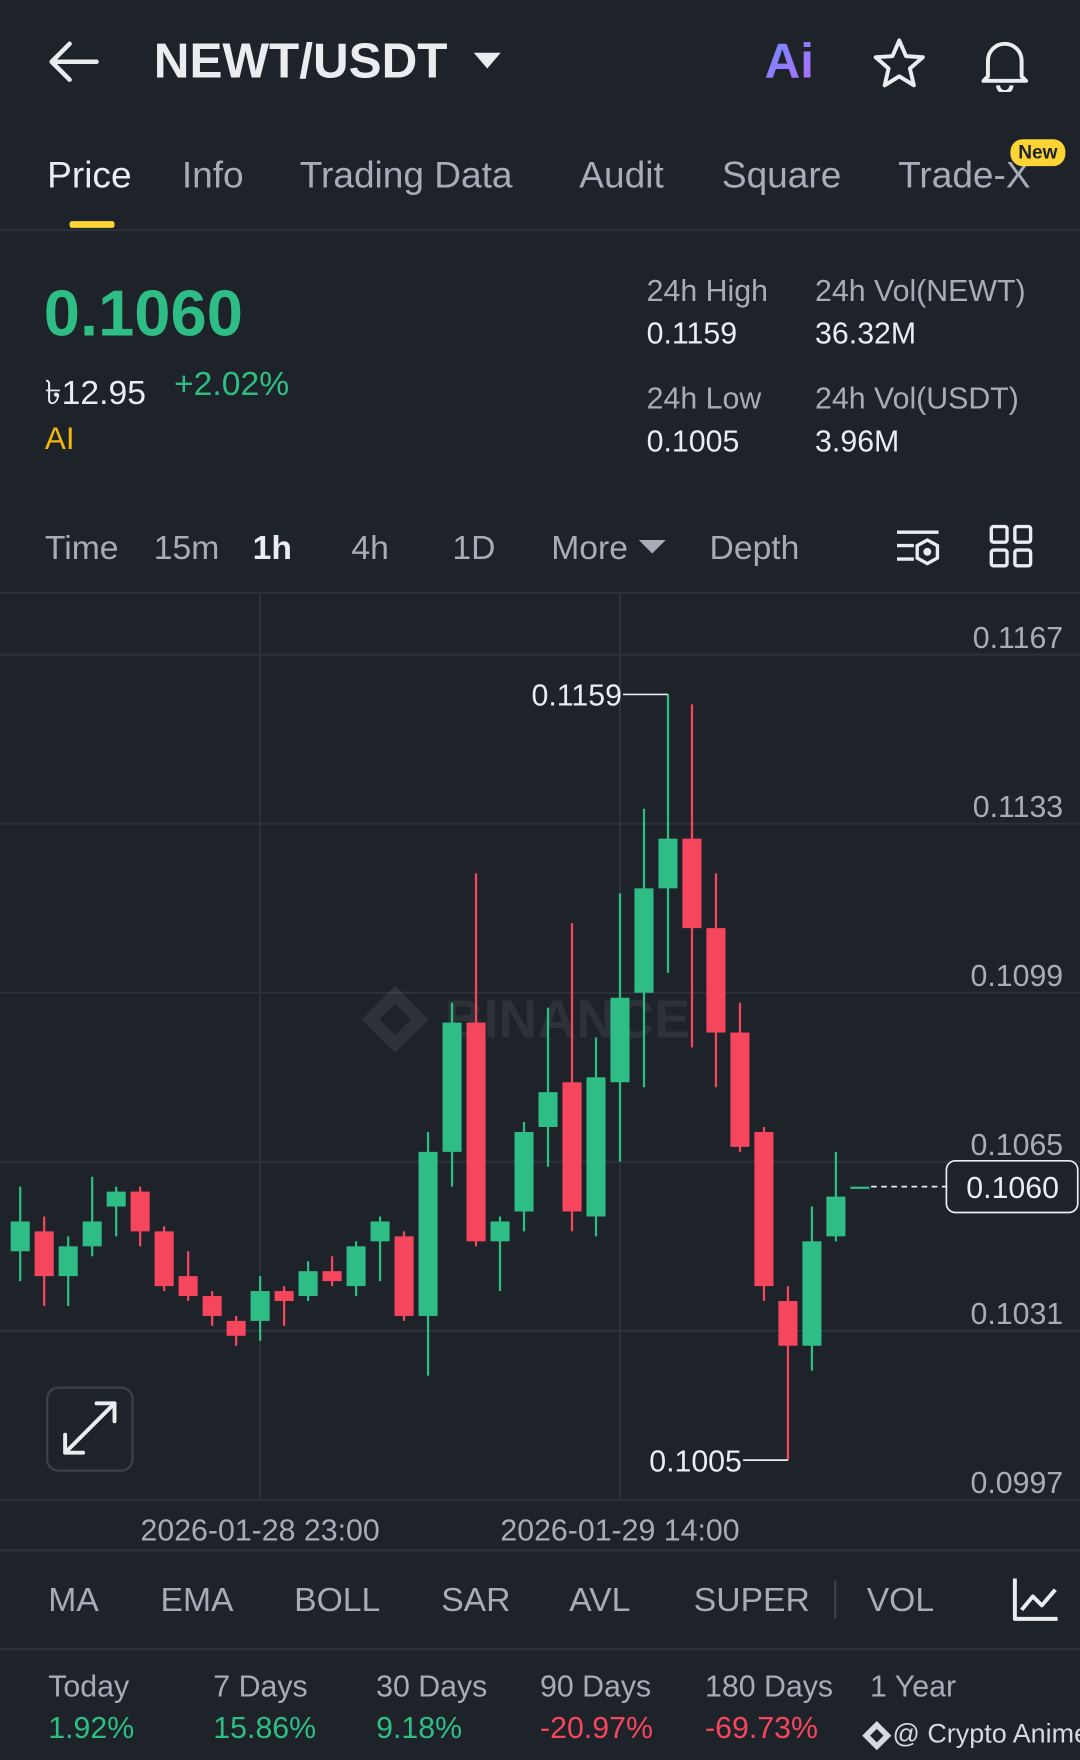 The width and height of the screenshot is (1080, 1760). Describe the element at coordinates (1034, 1599) in the screenshot. I see `indicator-settings-button` at that location.